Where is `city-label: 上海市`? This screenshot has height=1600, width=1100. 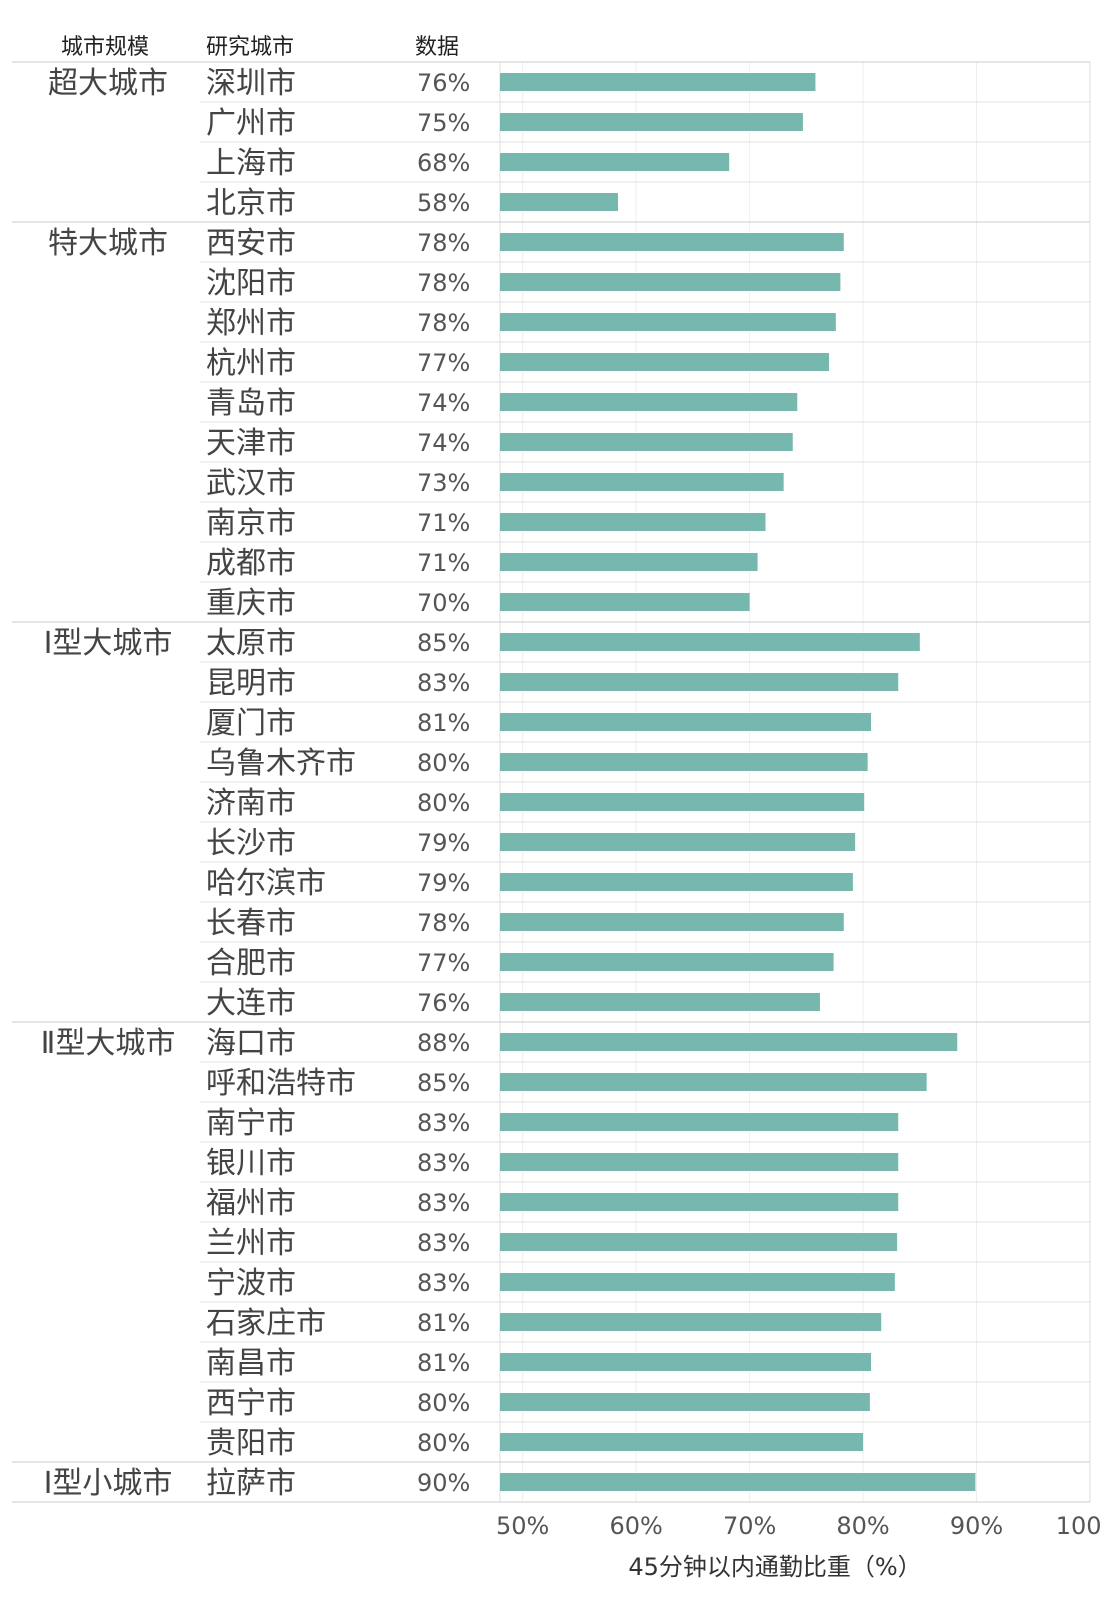
city-label: 上海市 is located at coordinates (251, 163).